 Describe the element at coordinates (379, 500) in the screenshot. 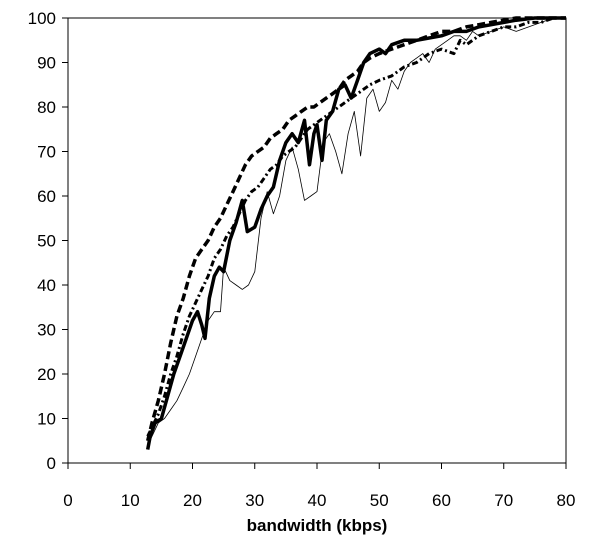

I see `x-tick-label: 50` at that location.